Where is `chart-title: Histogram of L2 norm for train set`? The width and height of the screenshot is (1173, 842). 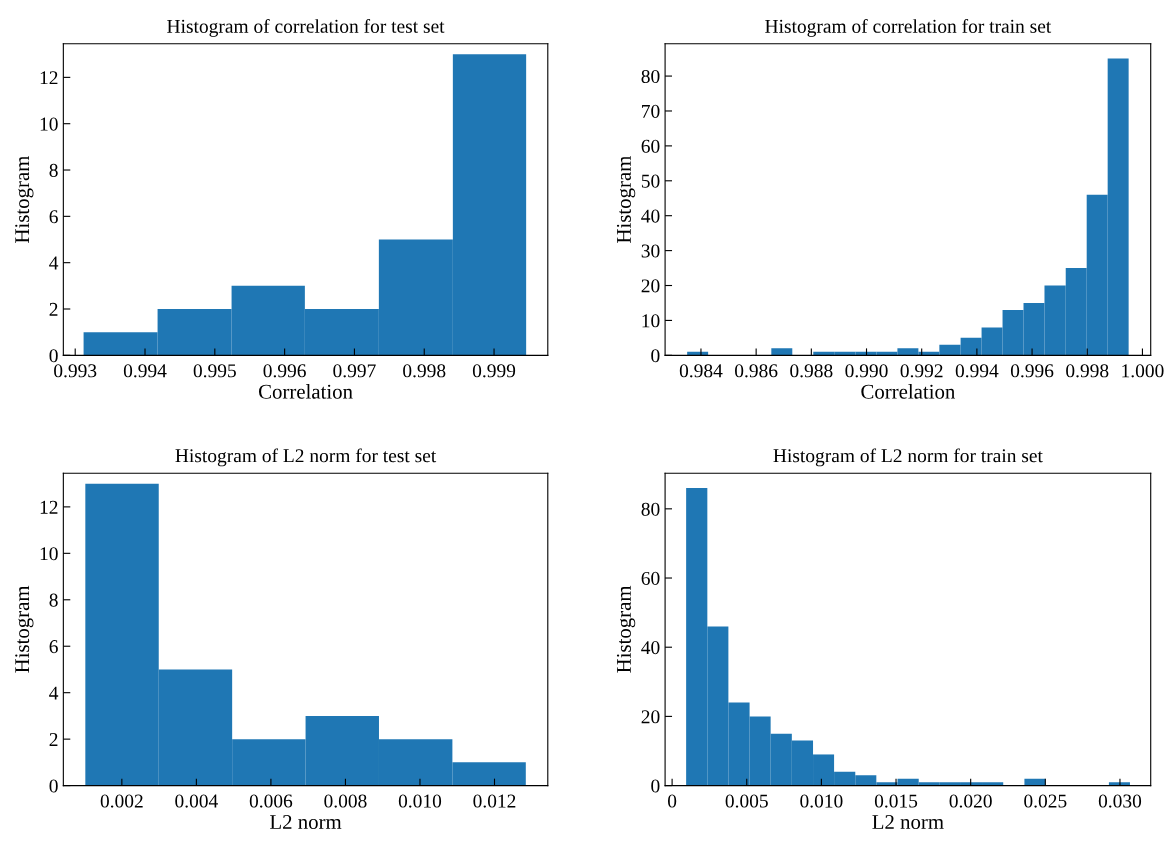 chart-title: Histogram of L2 norm for train set is located at coordinates (908, 457).